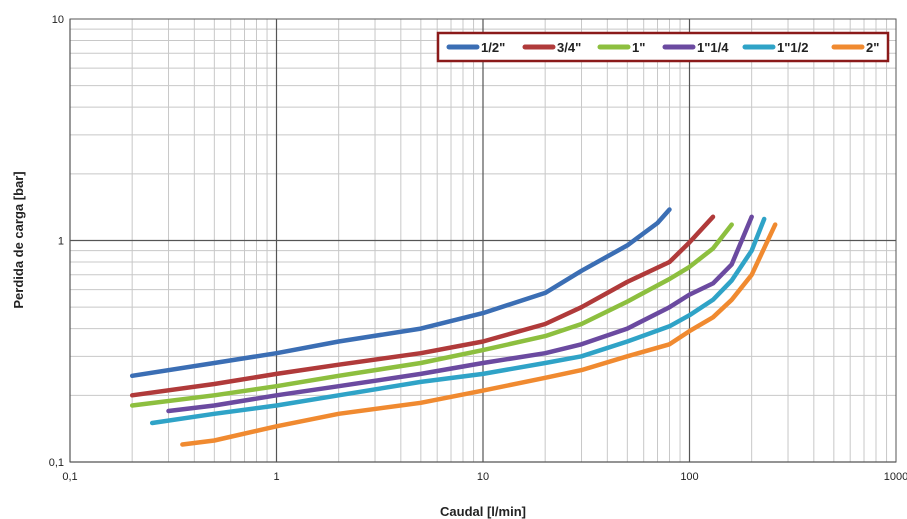  What do you see at coordinates (56, 241) in the screenshot?
I see `y-tick-labels: 0,1 1 10` at bounding box center [56, 241].